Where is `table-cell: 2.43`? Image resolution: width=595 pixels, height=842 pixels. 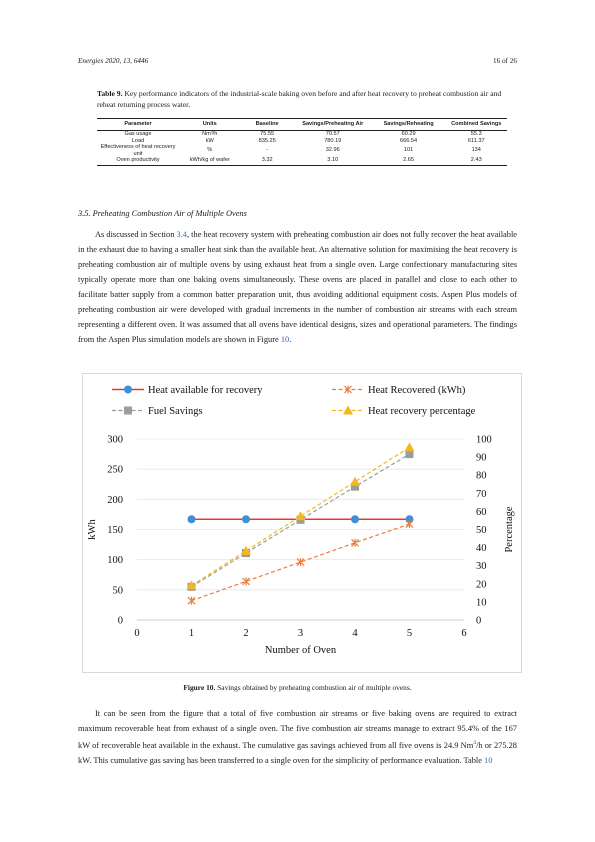 table-cell: 2.43 is located at coordinates (476, 161).